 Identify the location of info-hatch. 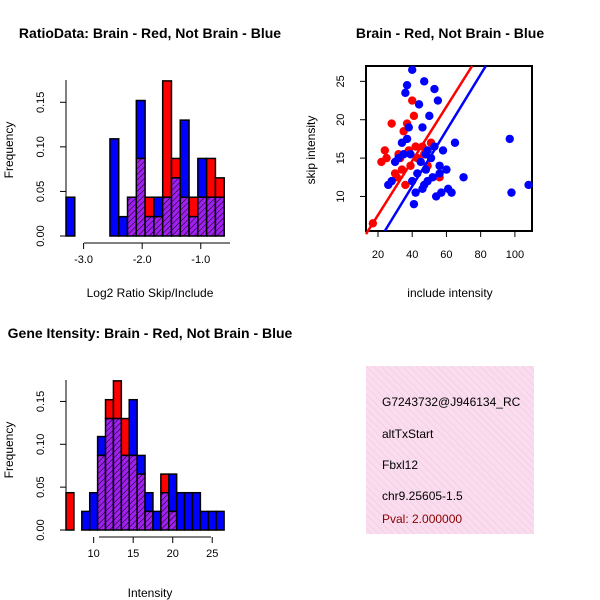
(450, 450).